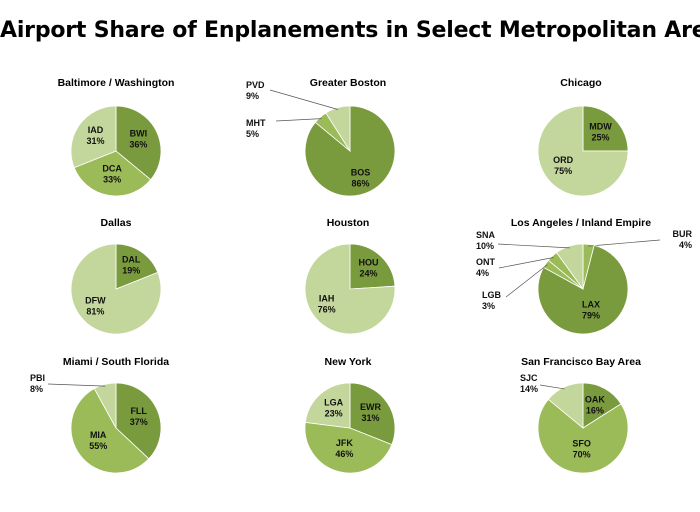 Image resolution: width=700 pixels, height=512 pixels. I want to click on slice-label: ORD 75%, so click(563, 165).